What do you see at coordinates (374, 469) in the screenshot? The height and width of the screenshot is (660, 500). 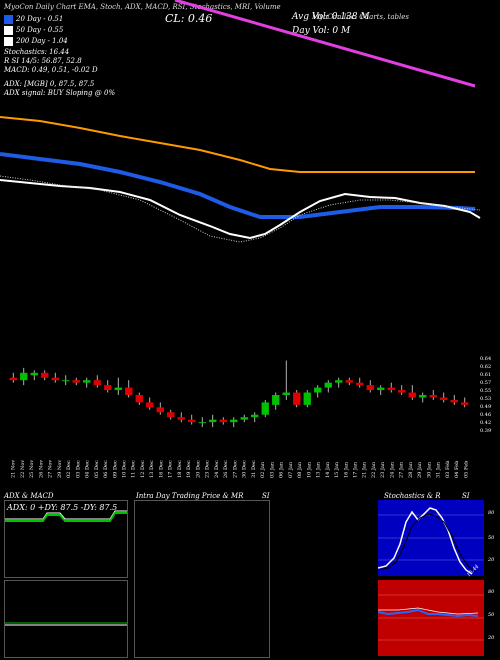 I see `date-tick-label: 22 Jan` at bounding box center [374, 469].